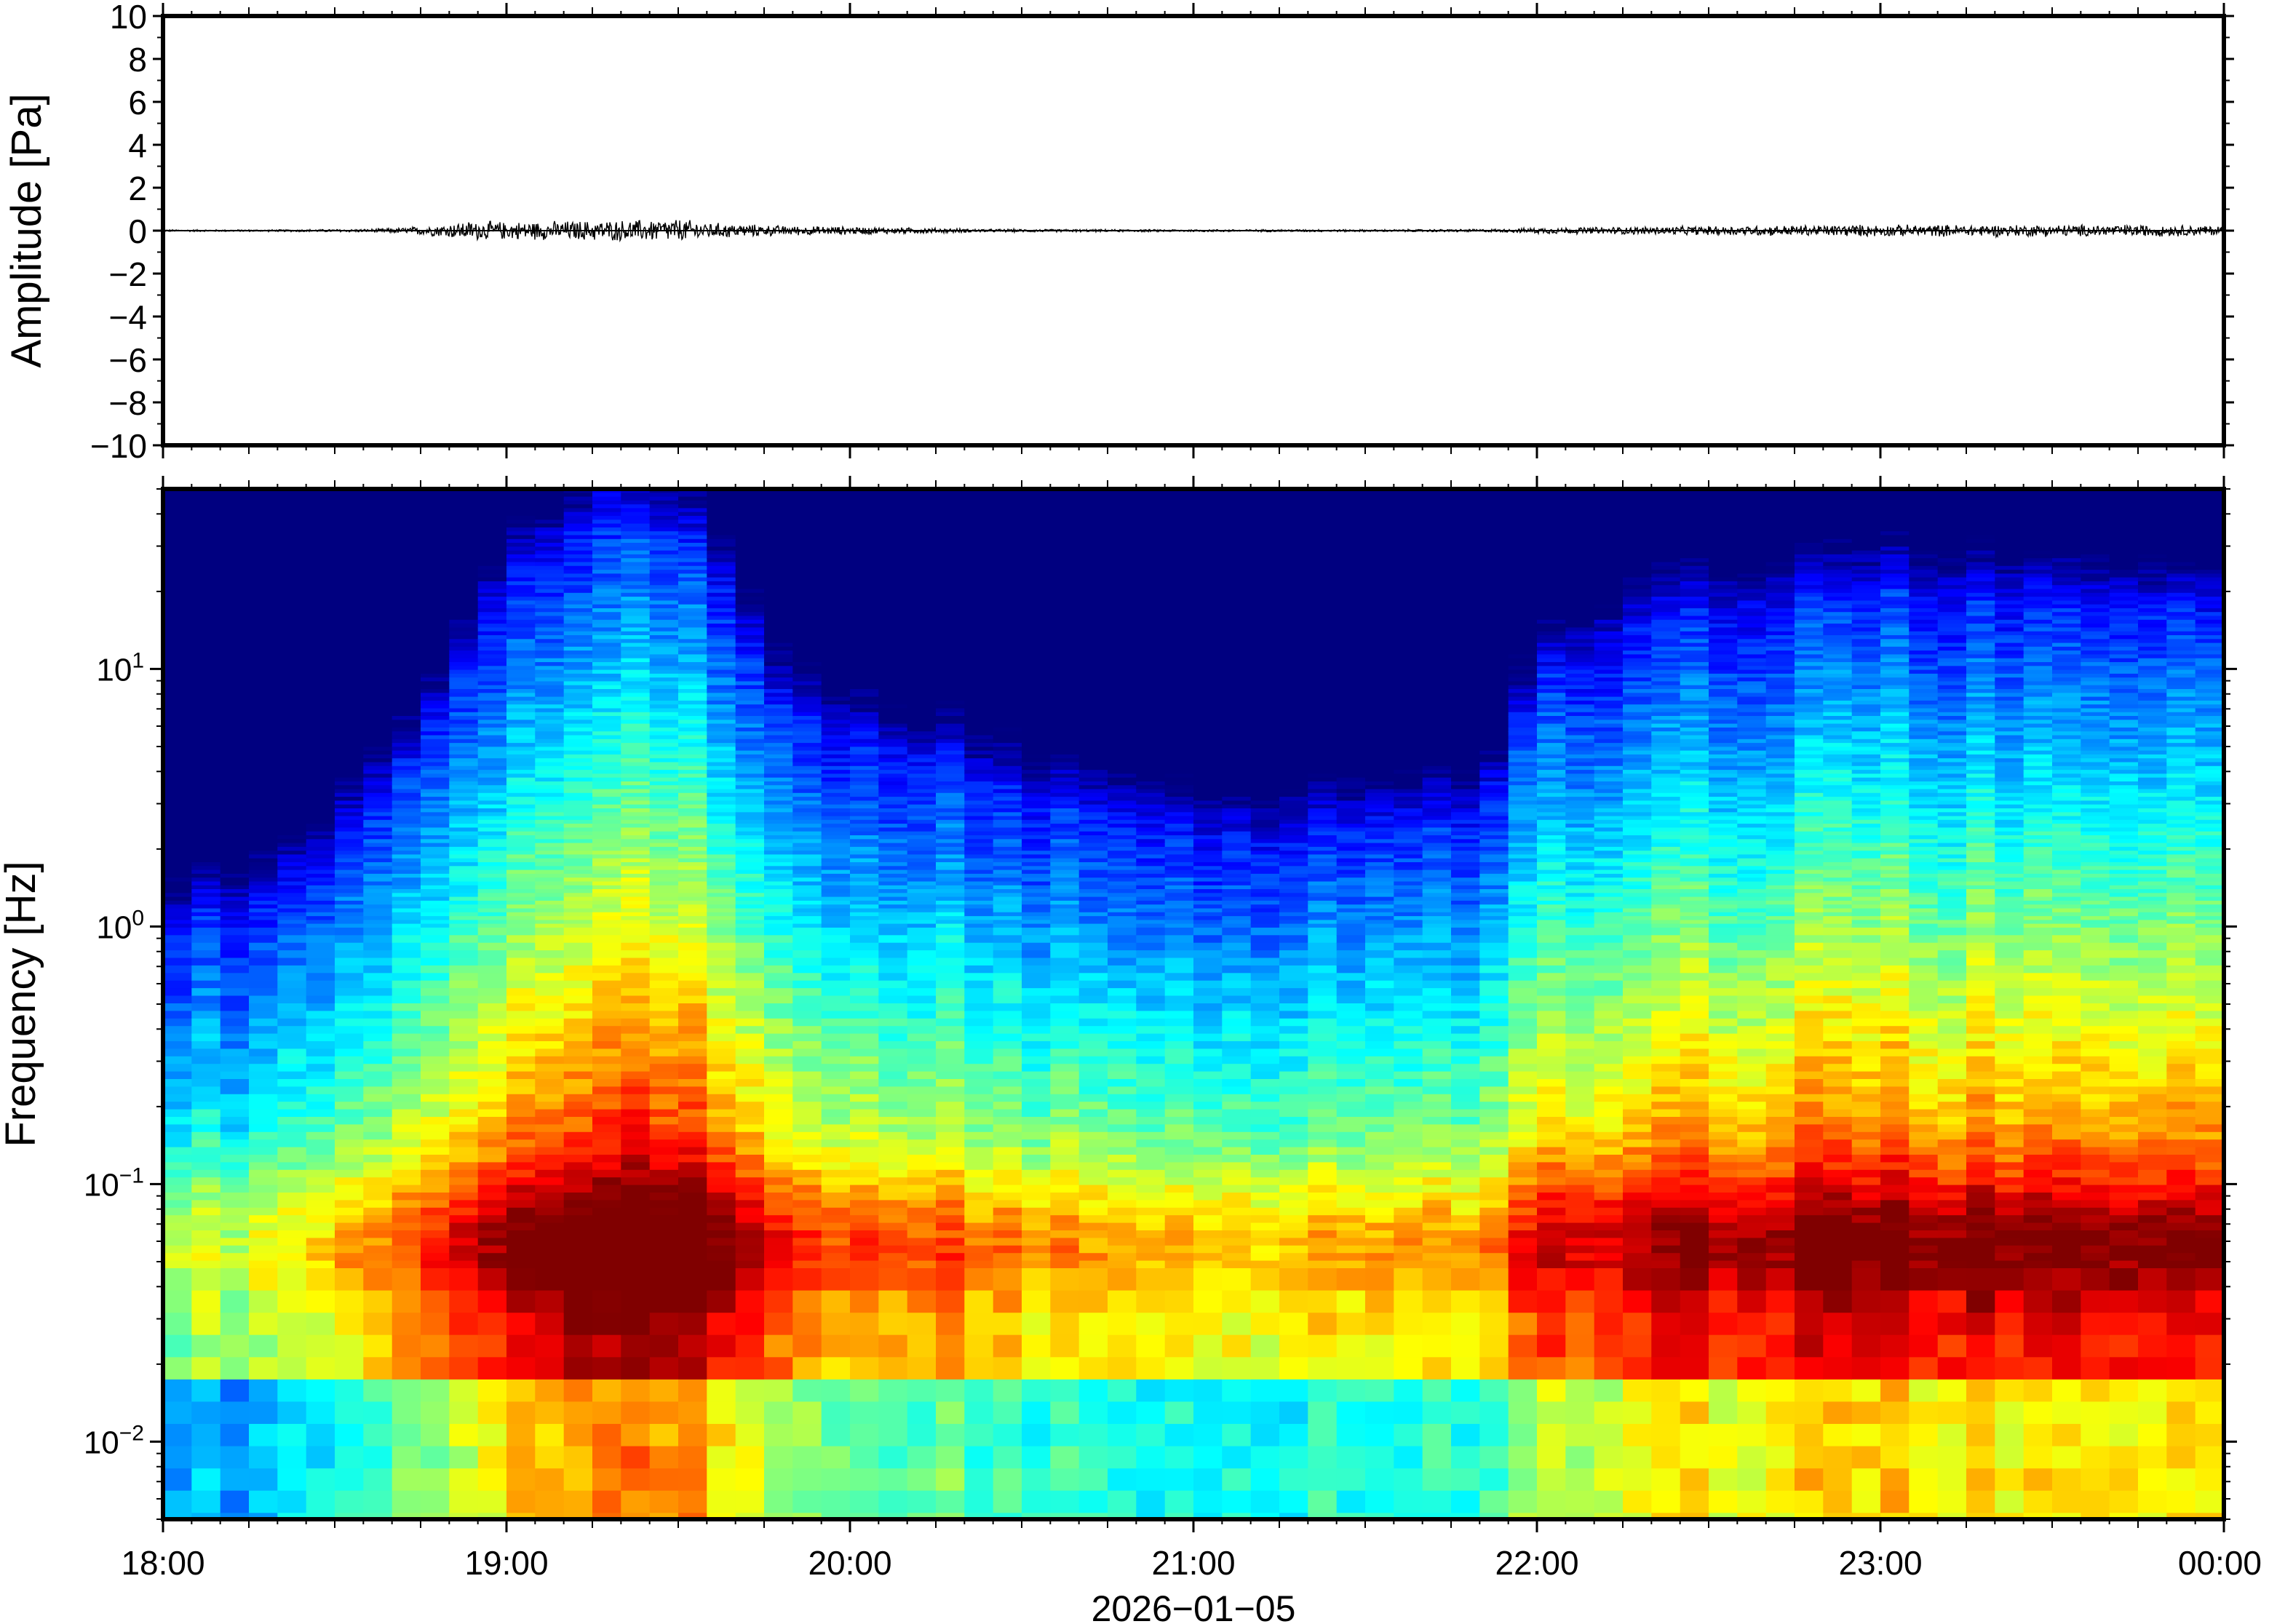 The height and width of the screenshot is (1624, 2269). I want to click on waveform-y-tick-label: −6, so click(128, 360).